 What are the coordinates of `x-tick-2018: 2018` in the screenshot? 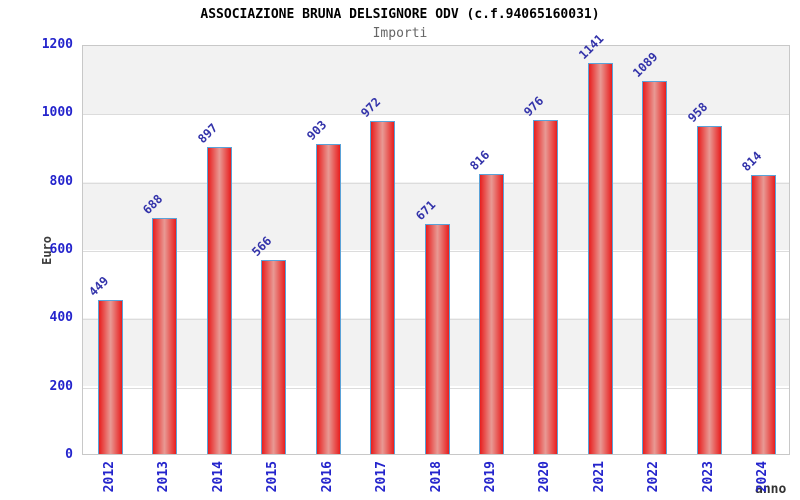 It's located at (436, 477).